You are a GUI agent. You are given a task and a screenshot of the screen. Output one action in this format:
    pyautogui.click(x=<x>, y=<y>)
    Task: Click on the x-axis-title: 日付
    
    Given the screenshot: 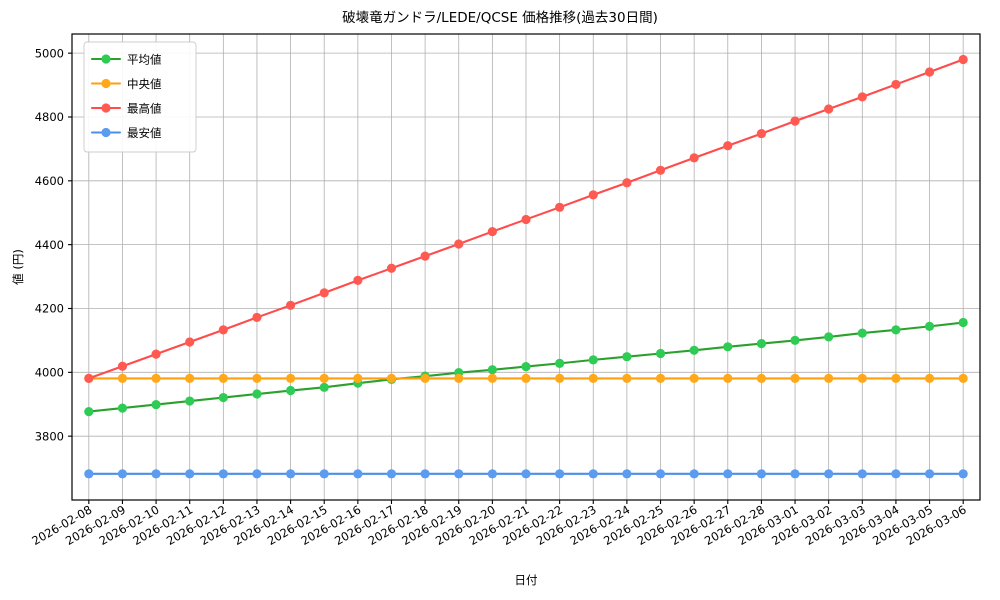 What is the action you would take?
    pyautogui.click(x=526, y=580)
    